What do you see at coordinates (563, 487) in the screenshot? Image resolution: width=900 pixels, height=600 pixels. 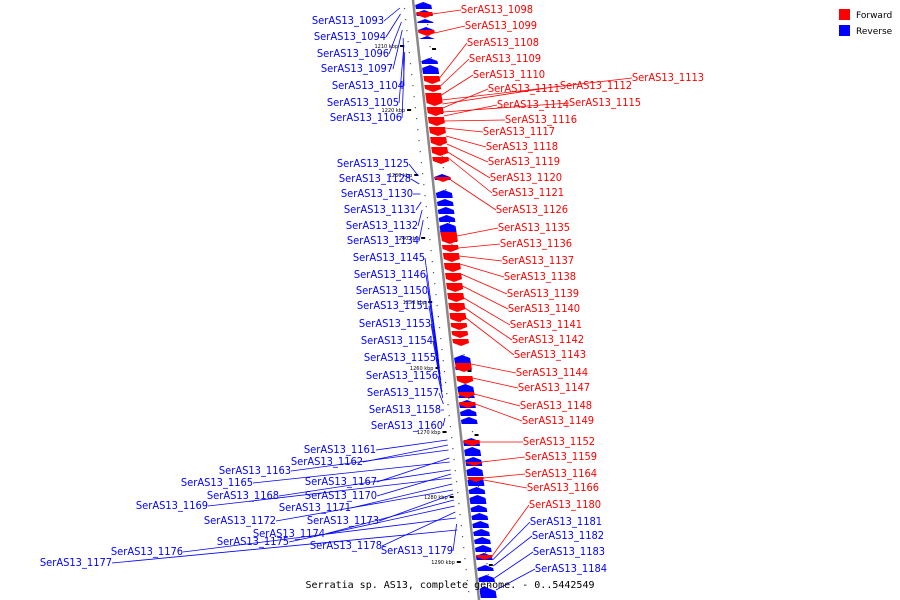 I see `gene-label-right: SerAS13_1166` at bounding box center [563, 487].